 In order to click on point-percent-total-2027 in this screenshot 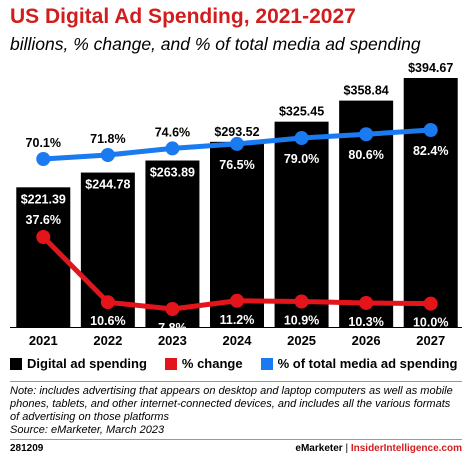, I will do `click(430, 130)`.